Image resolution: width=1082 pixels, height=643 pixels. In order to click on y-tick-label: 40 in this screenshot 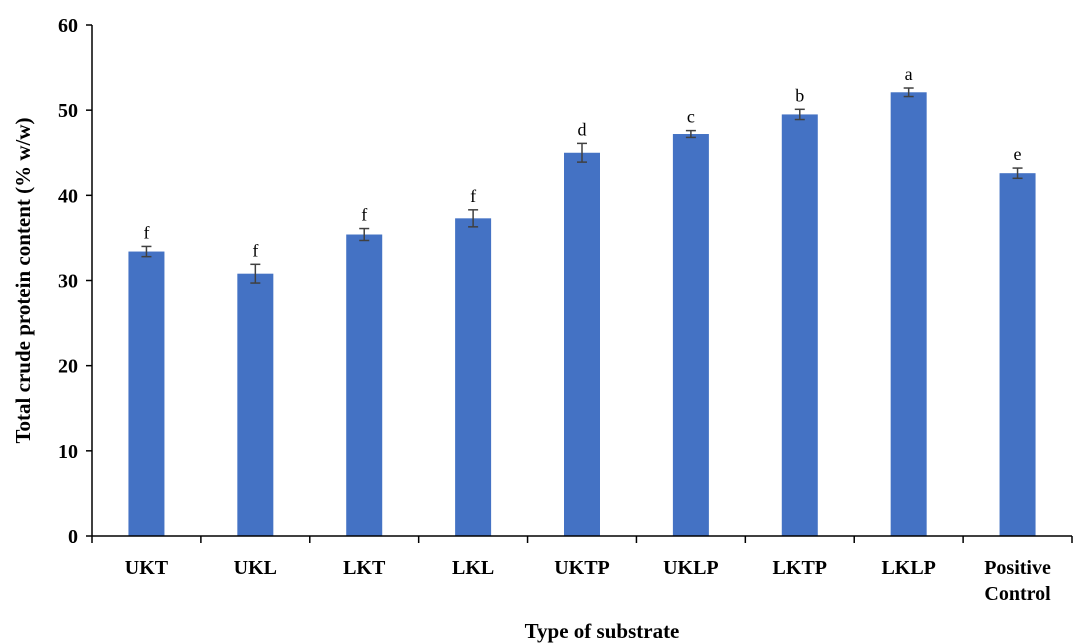, I will do `click(68, 196)`.